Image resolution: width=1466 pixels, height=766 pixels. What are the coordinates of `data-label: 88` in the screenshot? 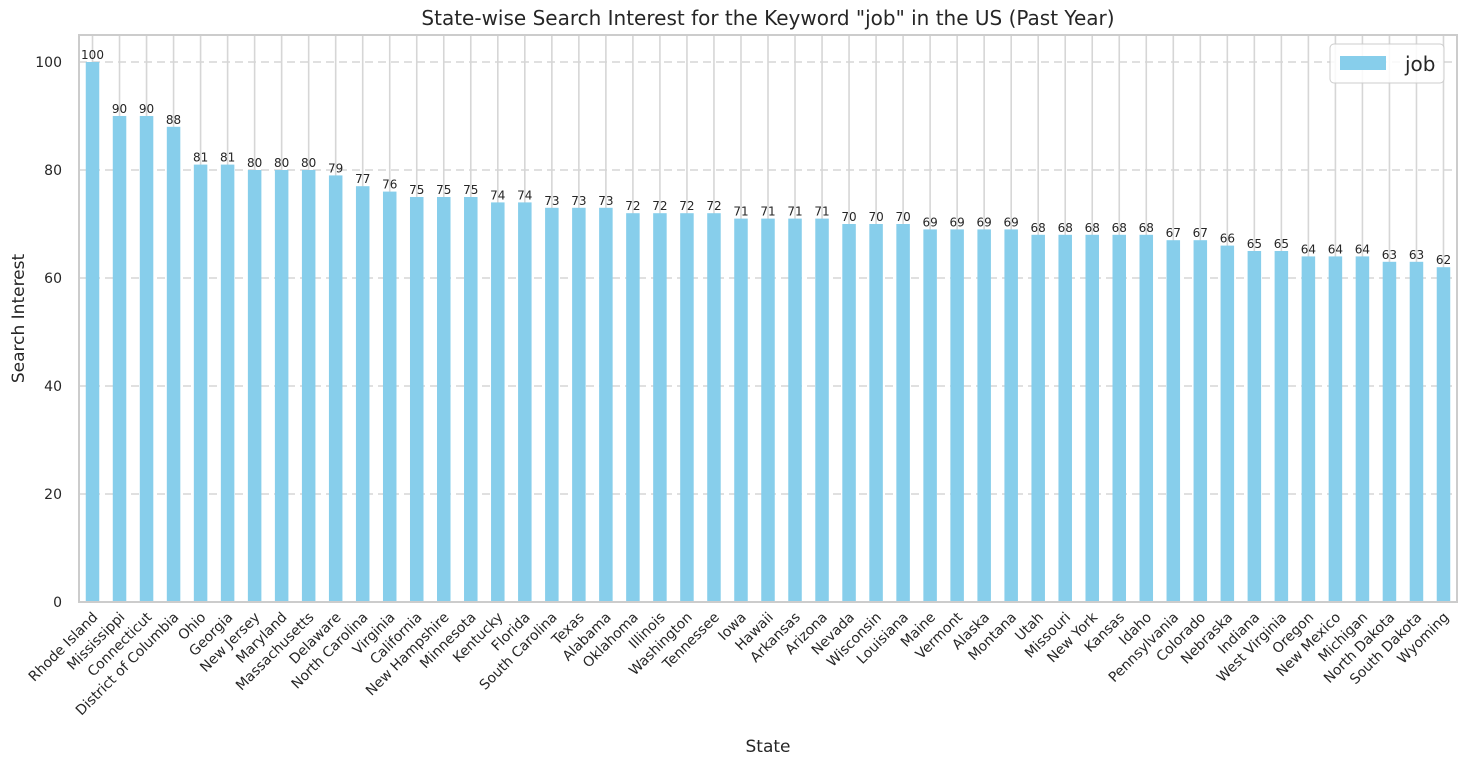 It's located at (173, 120).